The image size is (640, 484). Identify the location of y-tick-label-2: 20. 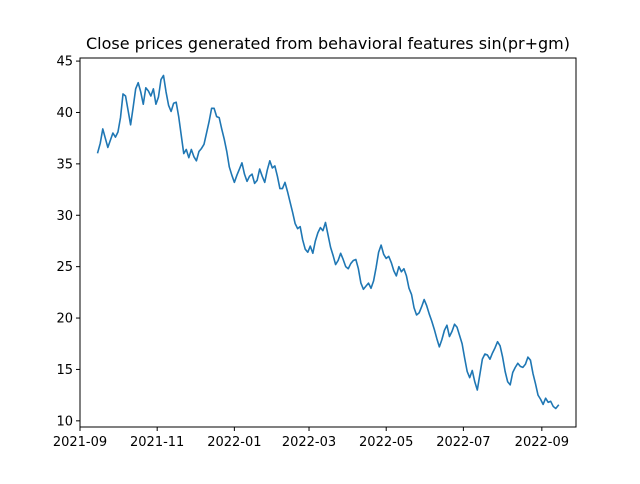
(64, 319).